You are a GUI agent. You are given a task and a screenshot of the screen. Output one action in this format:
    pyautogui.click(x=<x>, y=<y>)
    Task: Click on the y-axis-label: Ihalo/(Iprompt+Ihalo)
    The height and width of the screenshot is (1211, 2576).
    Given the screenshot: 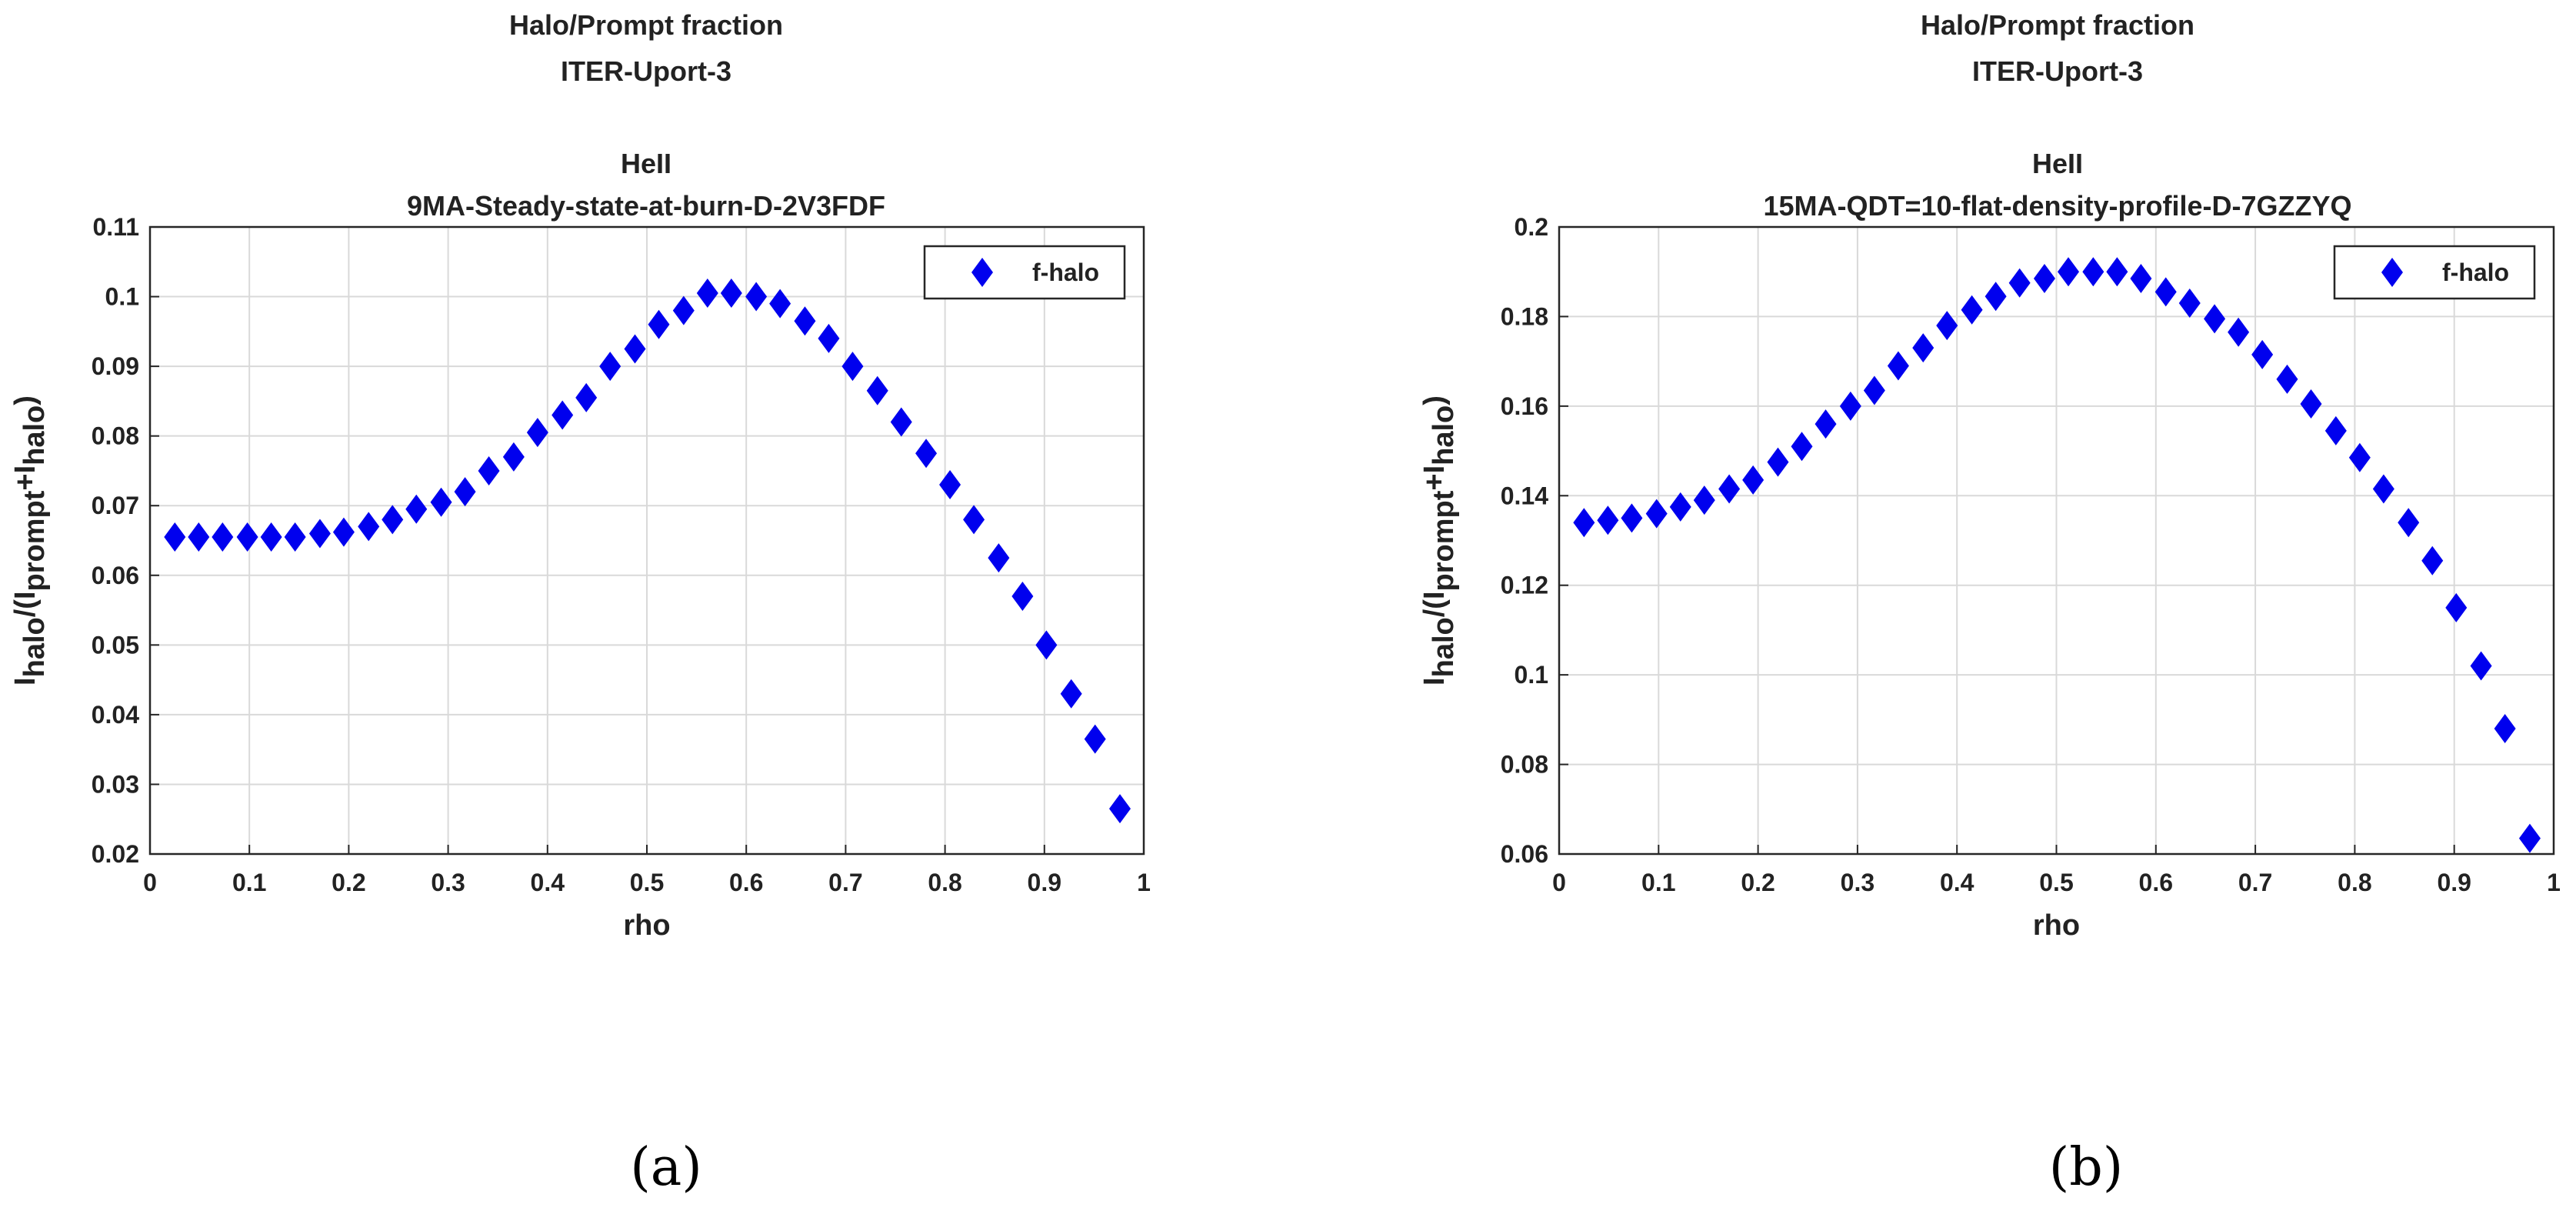 What is the action you would take?
    pyautogui.click(x=1439, y=540)
    